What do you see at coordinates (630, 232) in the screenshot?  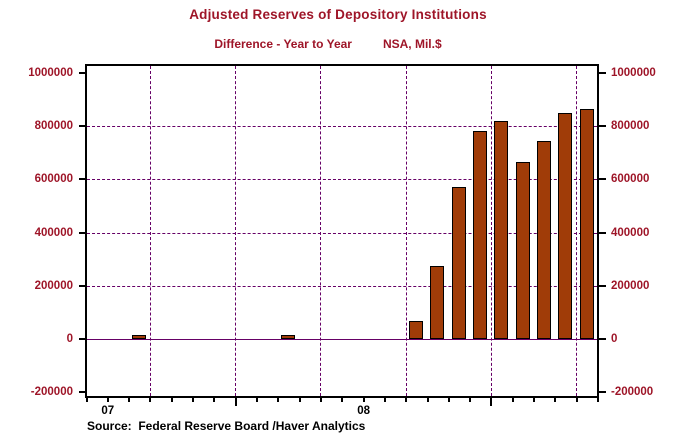 I see `y-axis-label-right: 400000` at bounding box center [630, 232].